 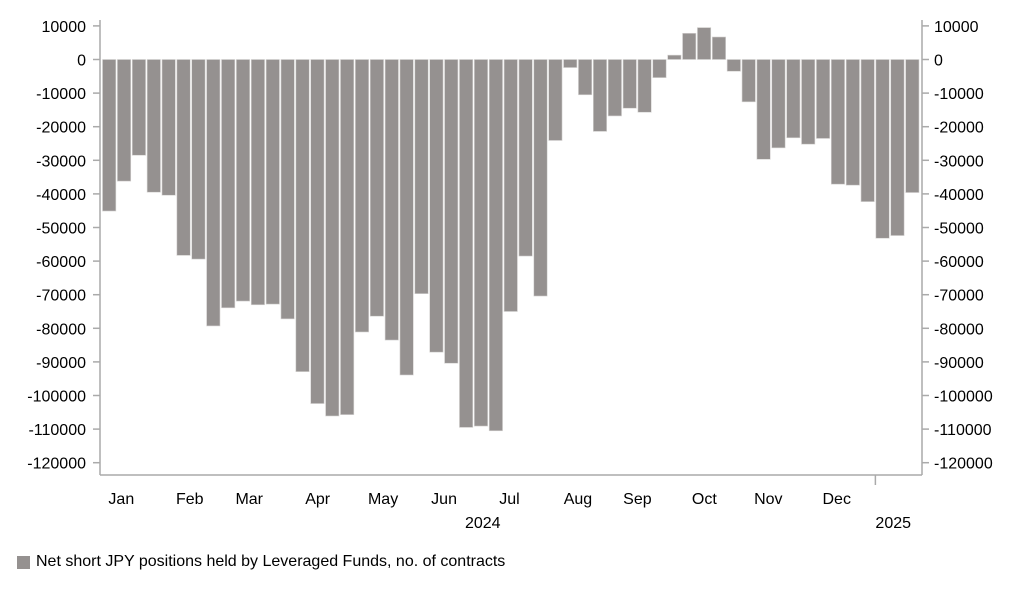 What do you see at coordinates (578, 499) in the screenshot?
I see `month-label: Aug` at bounding box center [578, 499].